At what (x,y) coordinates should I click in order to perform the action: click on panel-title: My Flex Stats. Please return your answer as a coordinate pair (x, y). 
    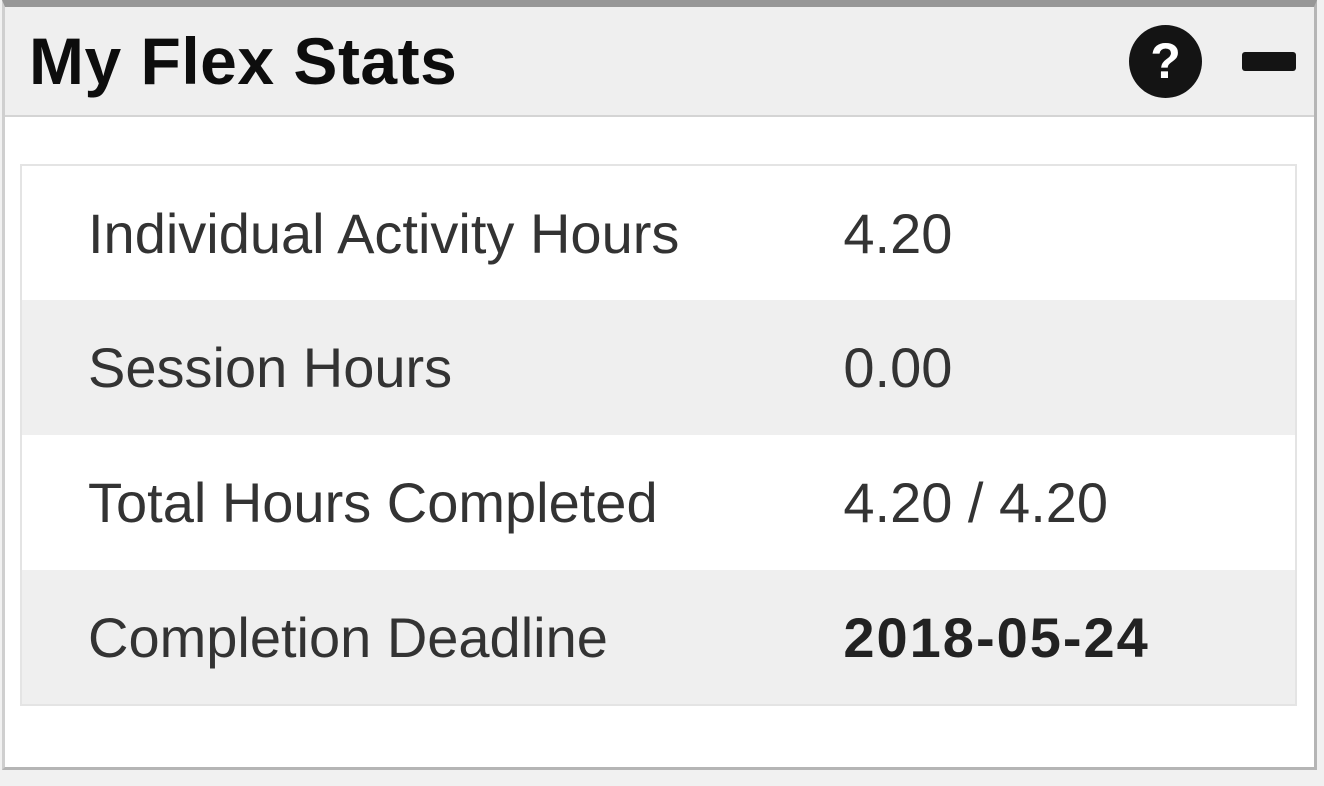
    Looking at the image, I should click on (243, 61).